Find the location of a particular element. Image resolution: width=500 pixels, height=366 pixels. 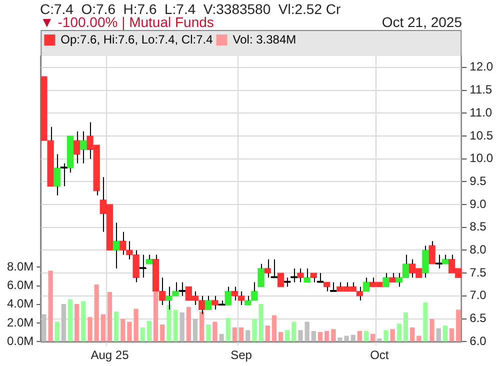

y-tick-label: 11.0 is located at coordinates (481, 112).